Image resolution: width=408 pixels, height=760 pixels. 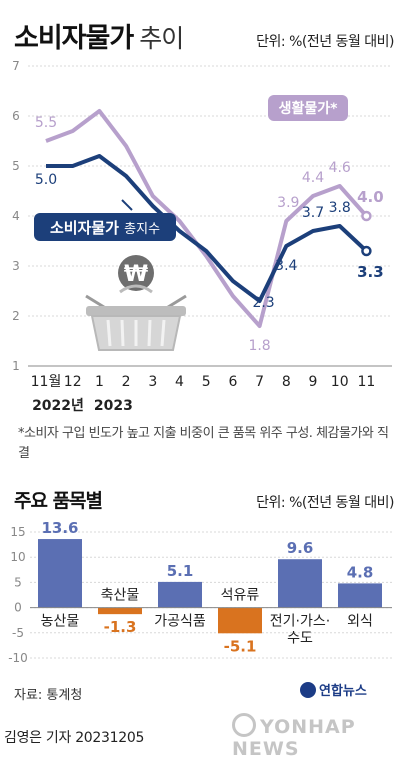 What do you see at coordinates (16, 316) in the screenshot?
I see `y-tick-label: 2` at bounding box center [16, 316].